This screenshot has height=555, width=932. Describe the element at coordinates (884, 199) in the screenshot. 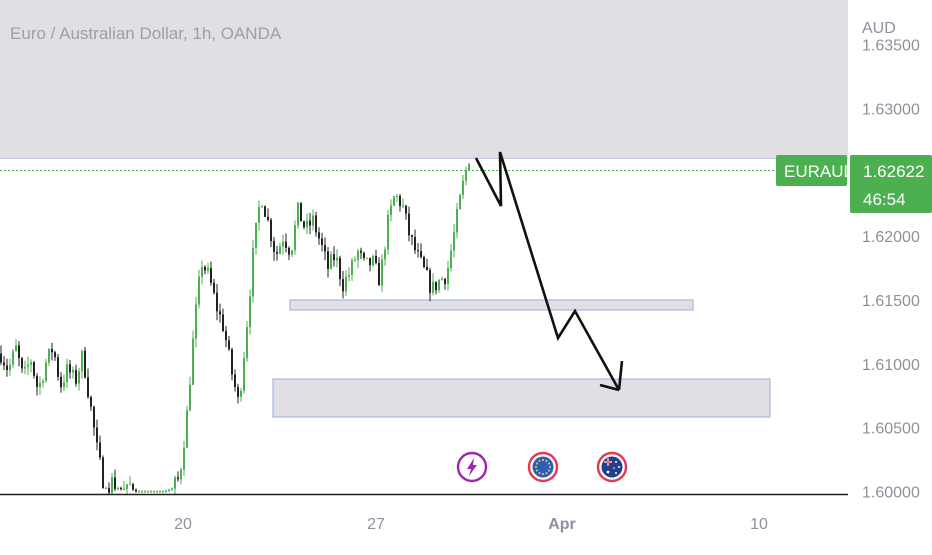

I see `countdown-label: 46:54` at that location.